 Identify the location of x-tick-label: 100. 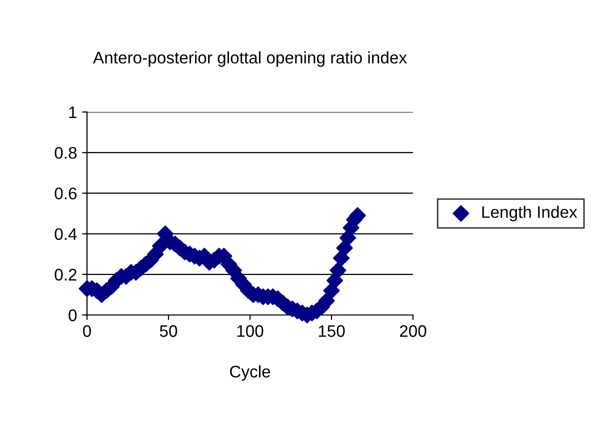
(250, 331).